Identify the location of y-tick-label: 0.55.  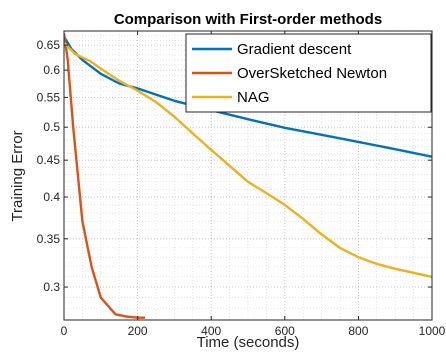
(49, 97).